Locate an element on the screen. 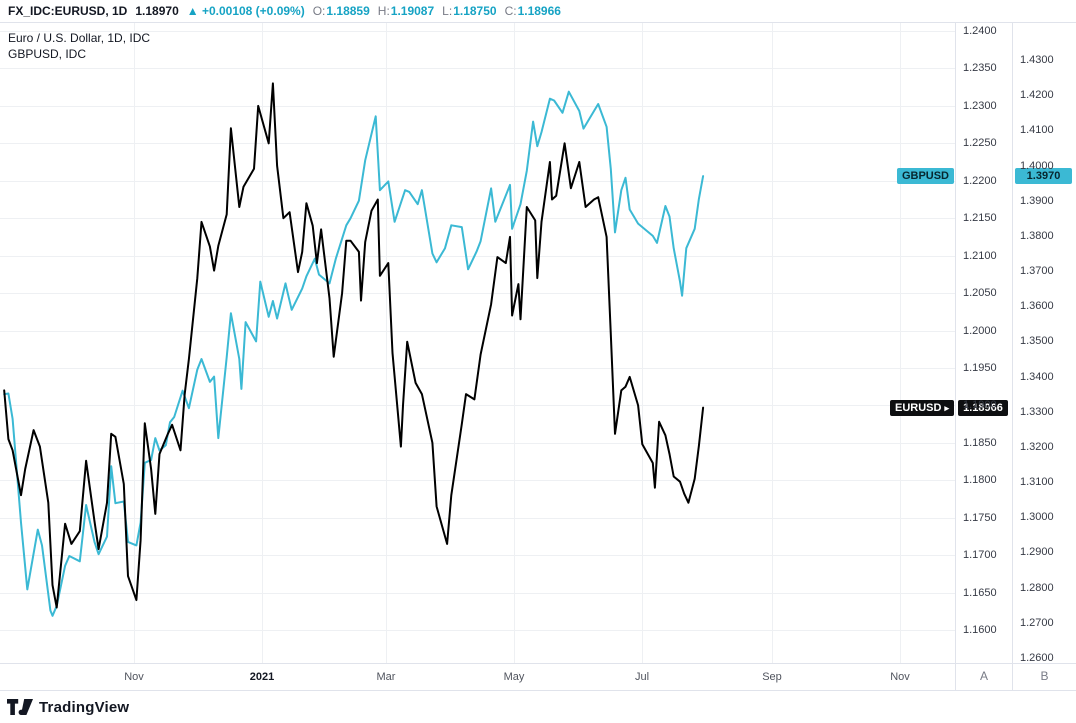  tradingview-logo-icon is located at coordinates (20, 707).